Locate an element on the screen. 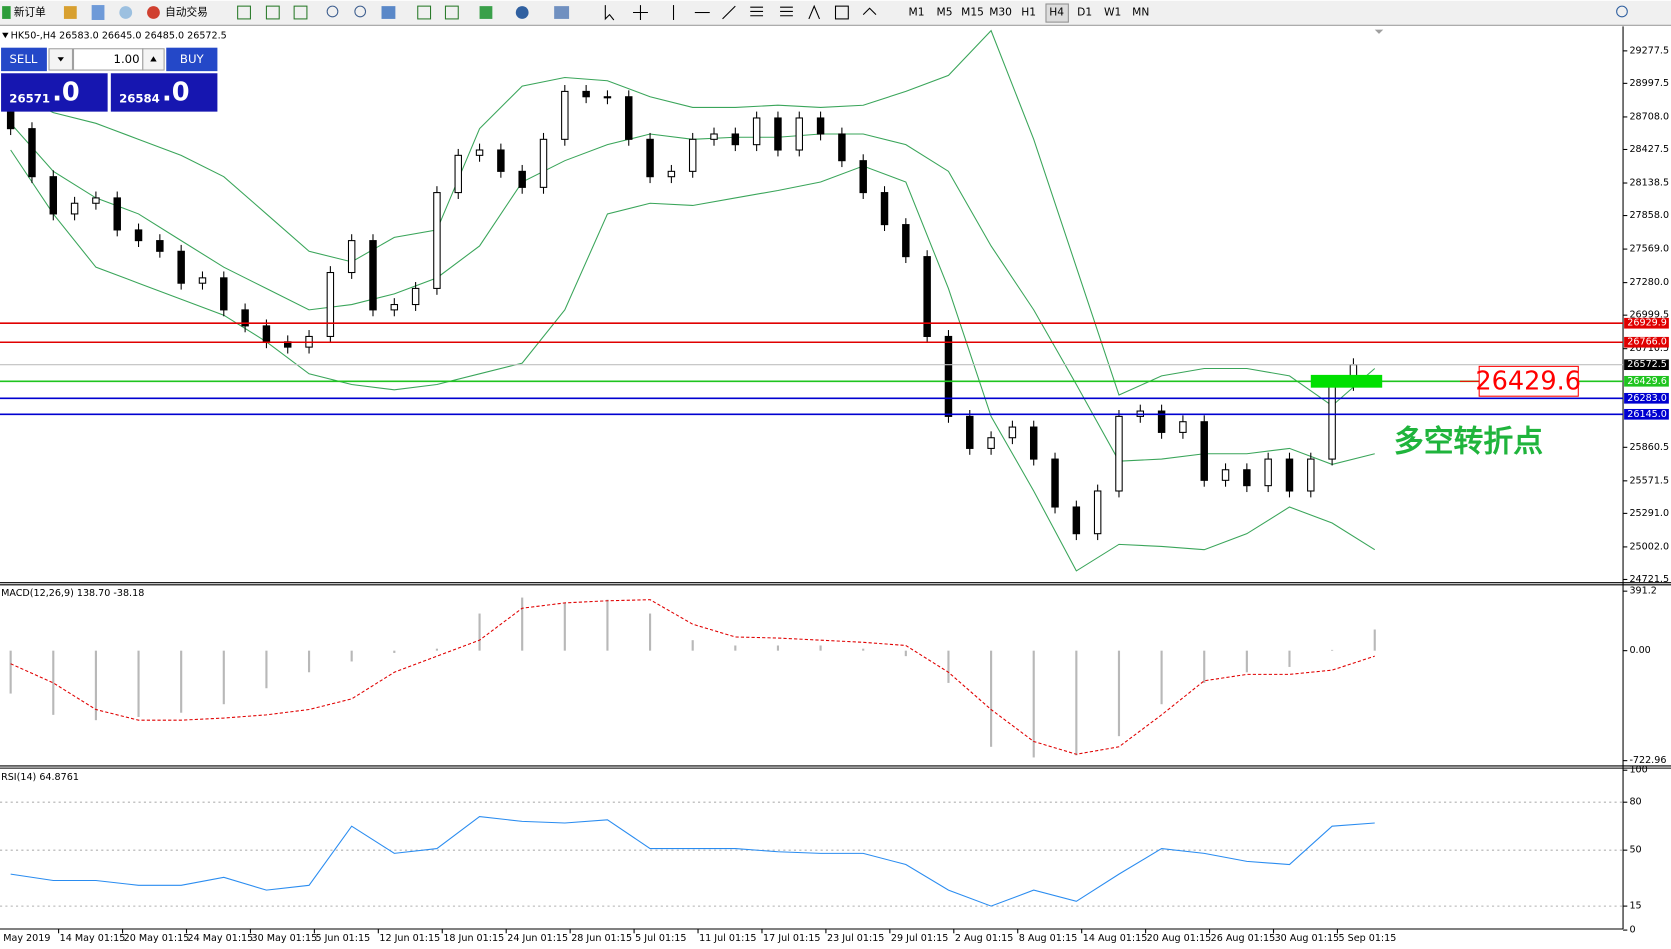 The image size is (1671, 949). tool-icons is located at coordinates (932, 12).